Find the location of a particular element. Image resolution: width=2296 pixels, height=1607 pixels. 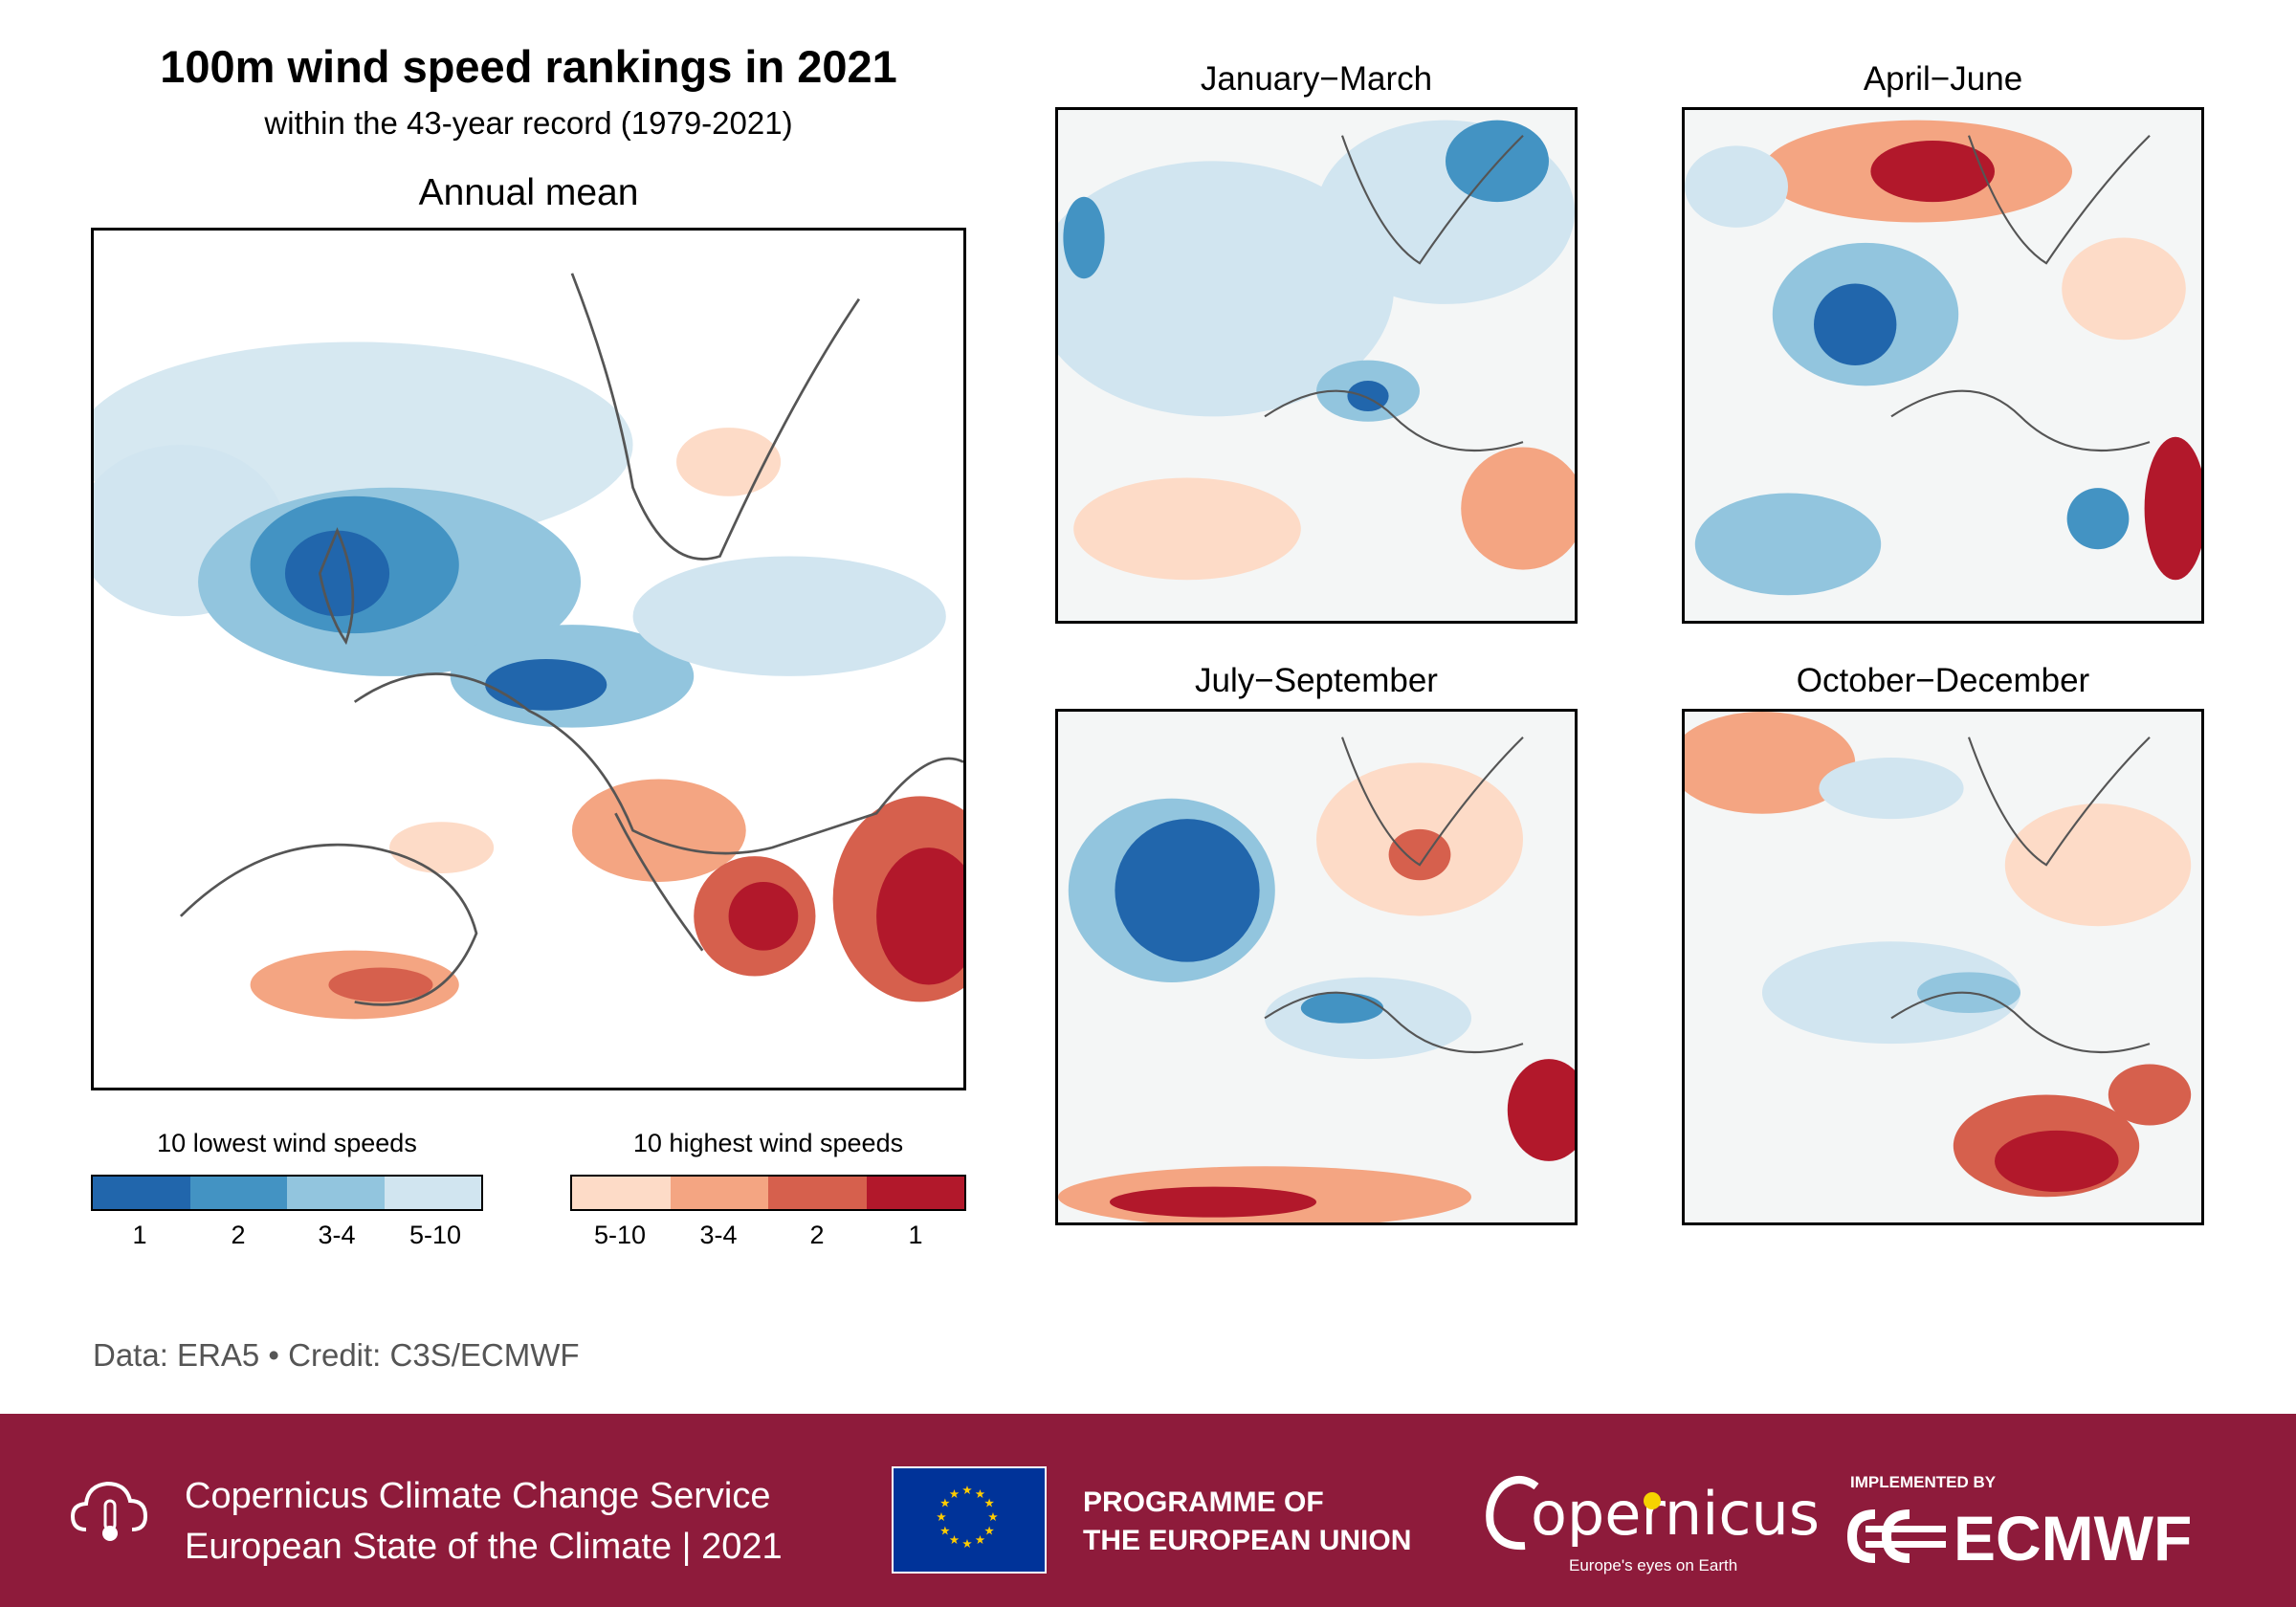

footer-service-name: Copernicus Climate Change Service is located at coordinates (478, 1496).